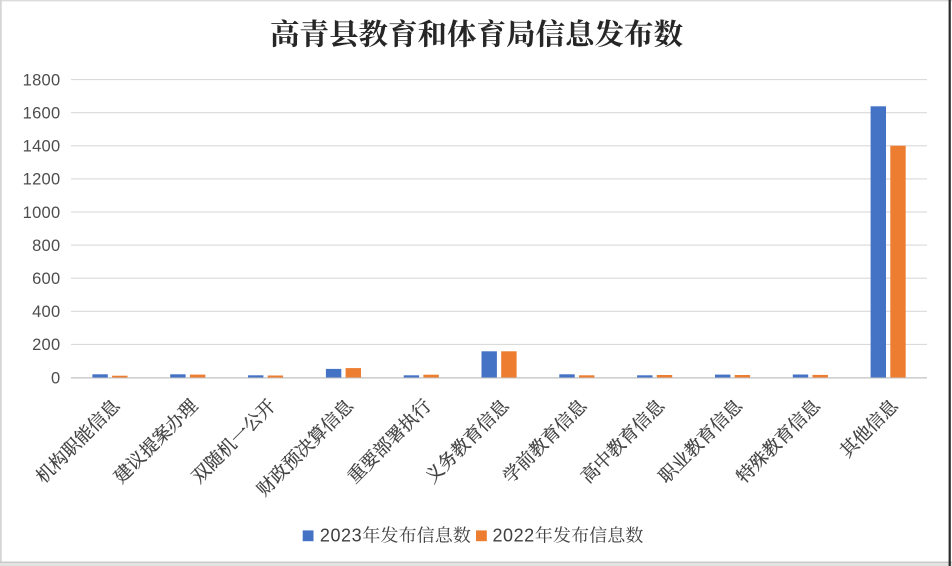 The image size is (952, 566). Describe the element at coordinates (514, 535) in the screenshot. I see `svg-text: 2022` at that location.